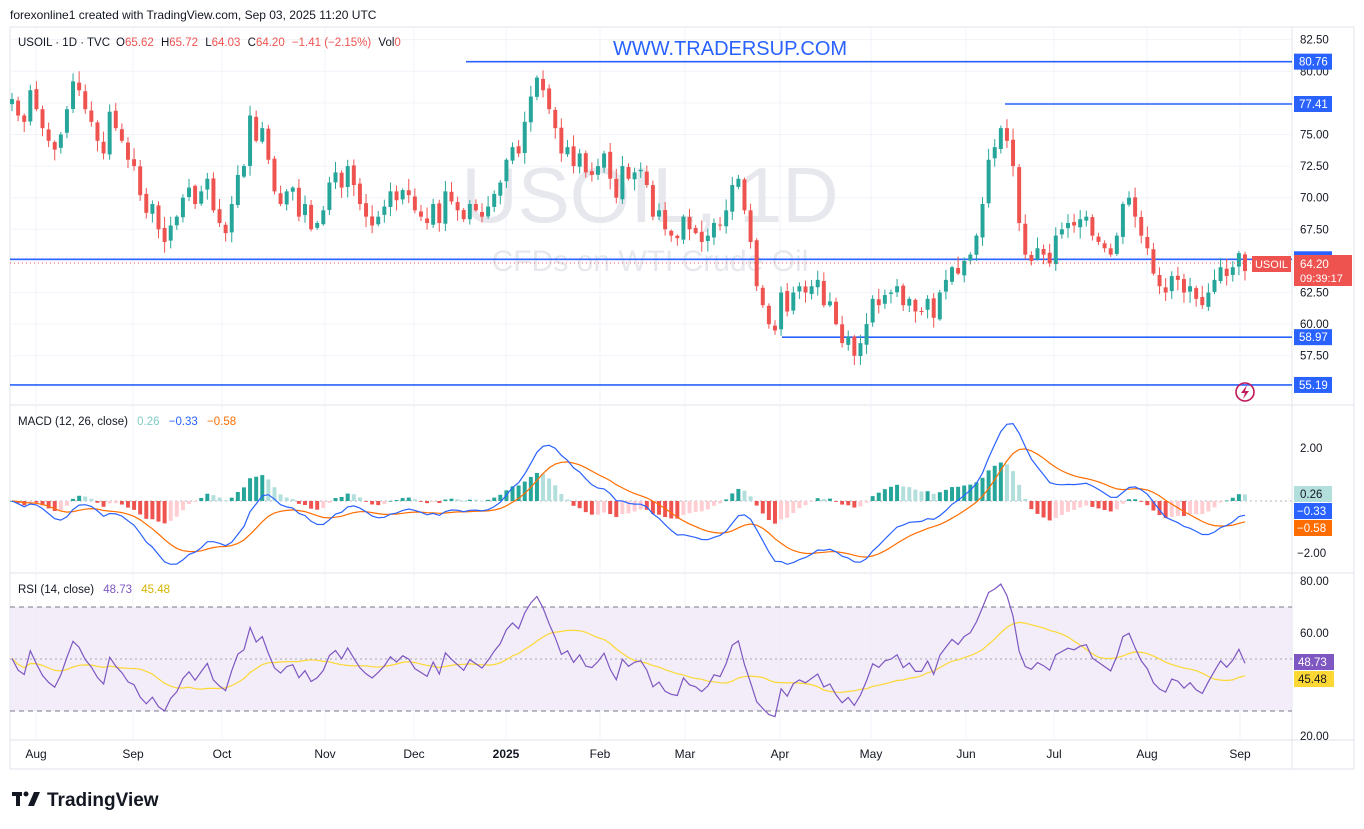 This screenshot has height=829, width=1364. Describe the element at coordinates (1053, 754) in the screenshot. I see `time-tick: Jul` at that location.